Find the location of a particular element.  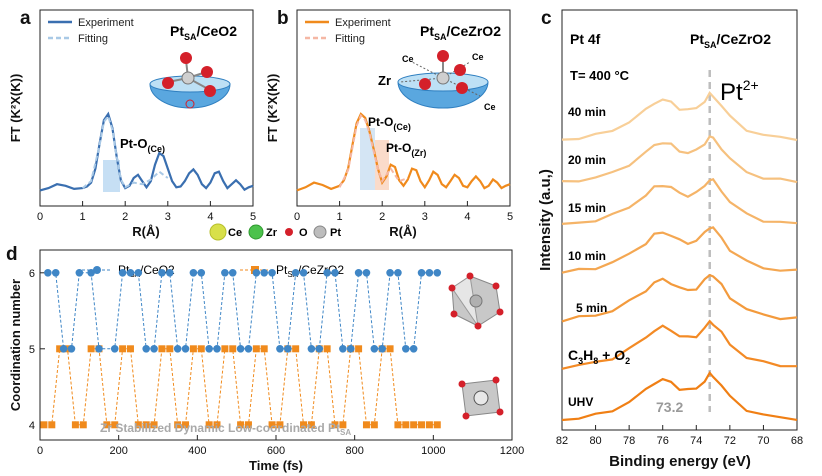

panel-b-annotation-1: Pt-O(Ce) is located at coordinates (389, 123).